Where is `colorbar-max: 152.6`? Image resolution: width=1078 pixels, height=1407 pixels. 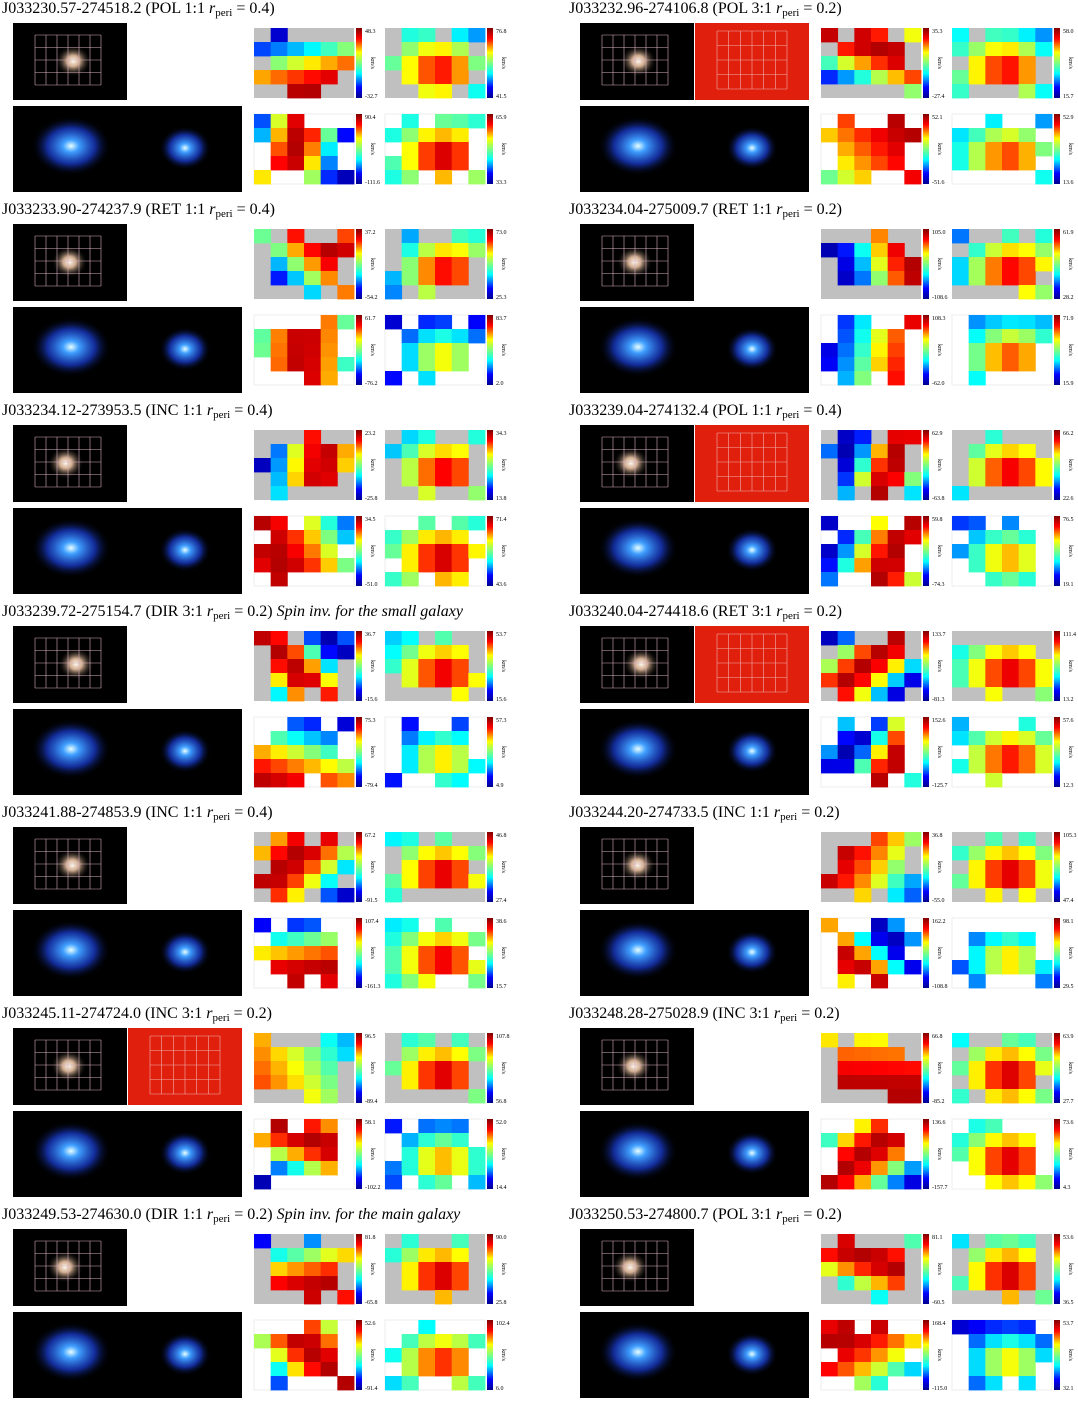
colorbar-max: 152.6 is located at coordinates (939, 721).